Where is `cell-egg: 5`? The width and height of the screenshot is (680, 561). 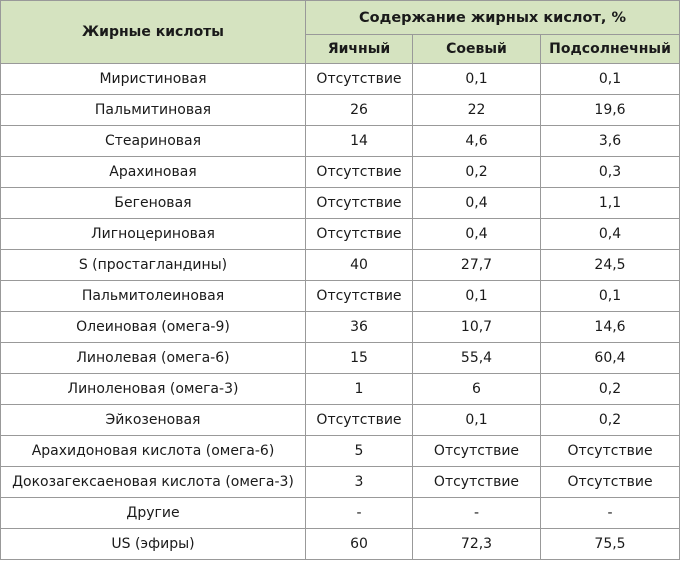 cell-egg: 5 is located at coordinates (359, 451).